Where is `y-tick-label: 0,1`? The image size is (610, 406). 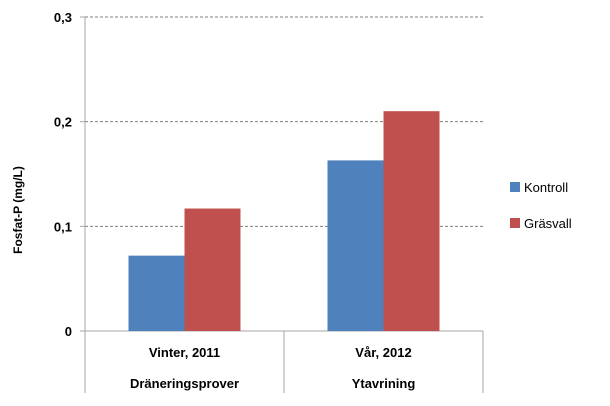
y-tick-label: 0,1 is located at coordinates (63, 226).